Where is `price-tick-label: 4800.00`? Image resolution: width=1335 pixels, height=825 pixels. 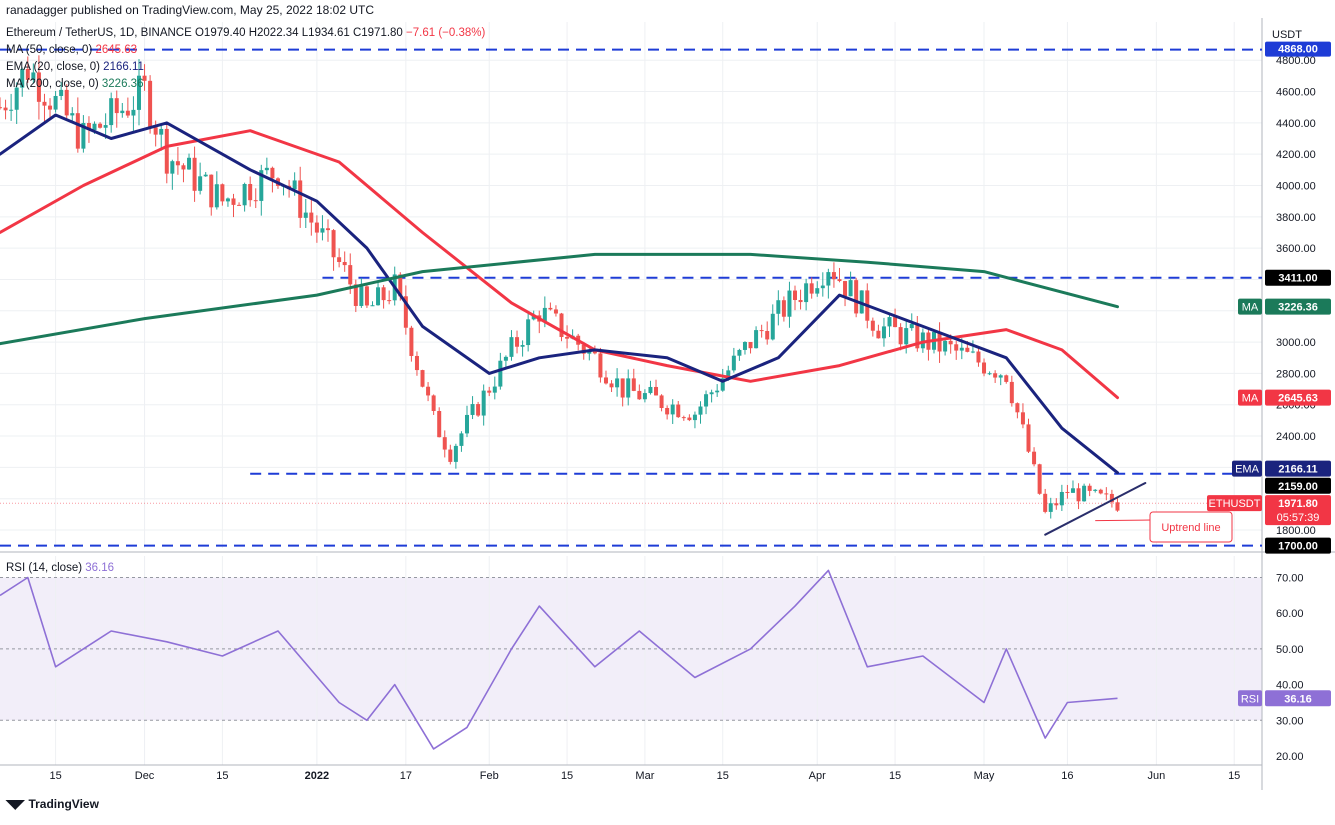 price-tick-label: 4800.00 is located at coordinates (1296, 61).